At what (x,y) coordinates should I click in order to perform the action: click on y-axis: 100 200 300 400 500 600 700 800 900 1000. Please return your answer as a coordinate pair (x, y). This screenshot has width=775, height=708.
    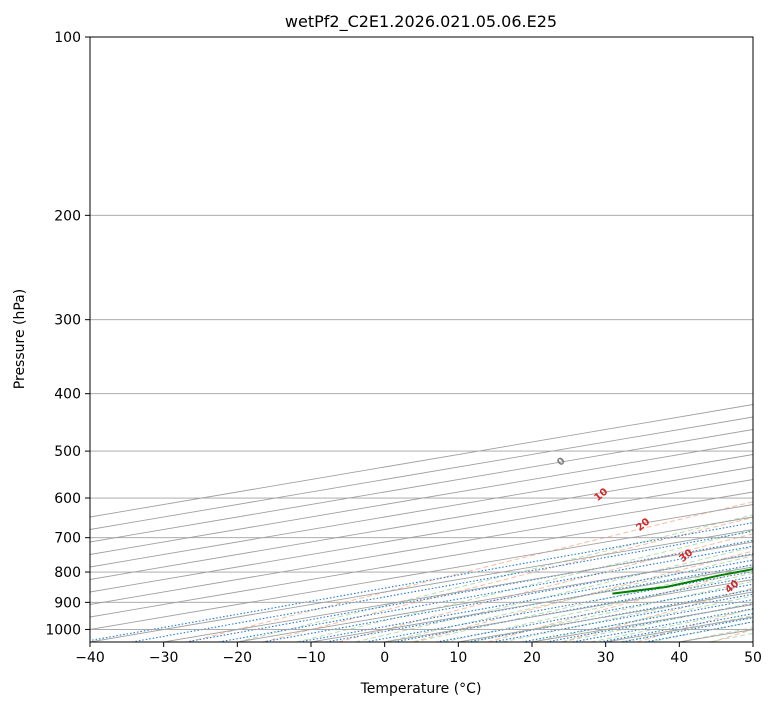
    Looking at the image, I should click on (67, 334).